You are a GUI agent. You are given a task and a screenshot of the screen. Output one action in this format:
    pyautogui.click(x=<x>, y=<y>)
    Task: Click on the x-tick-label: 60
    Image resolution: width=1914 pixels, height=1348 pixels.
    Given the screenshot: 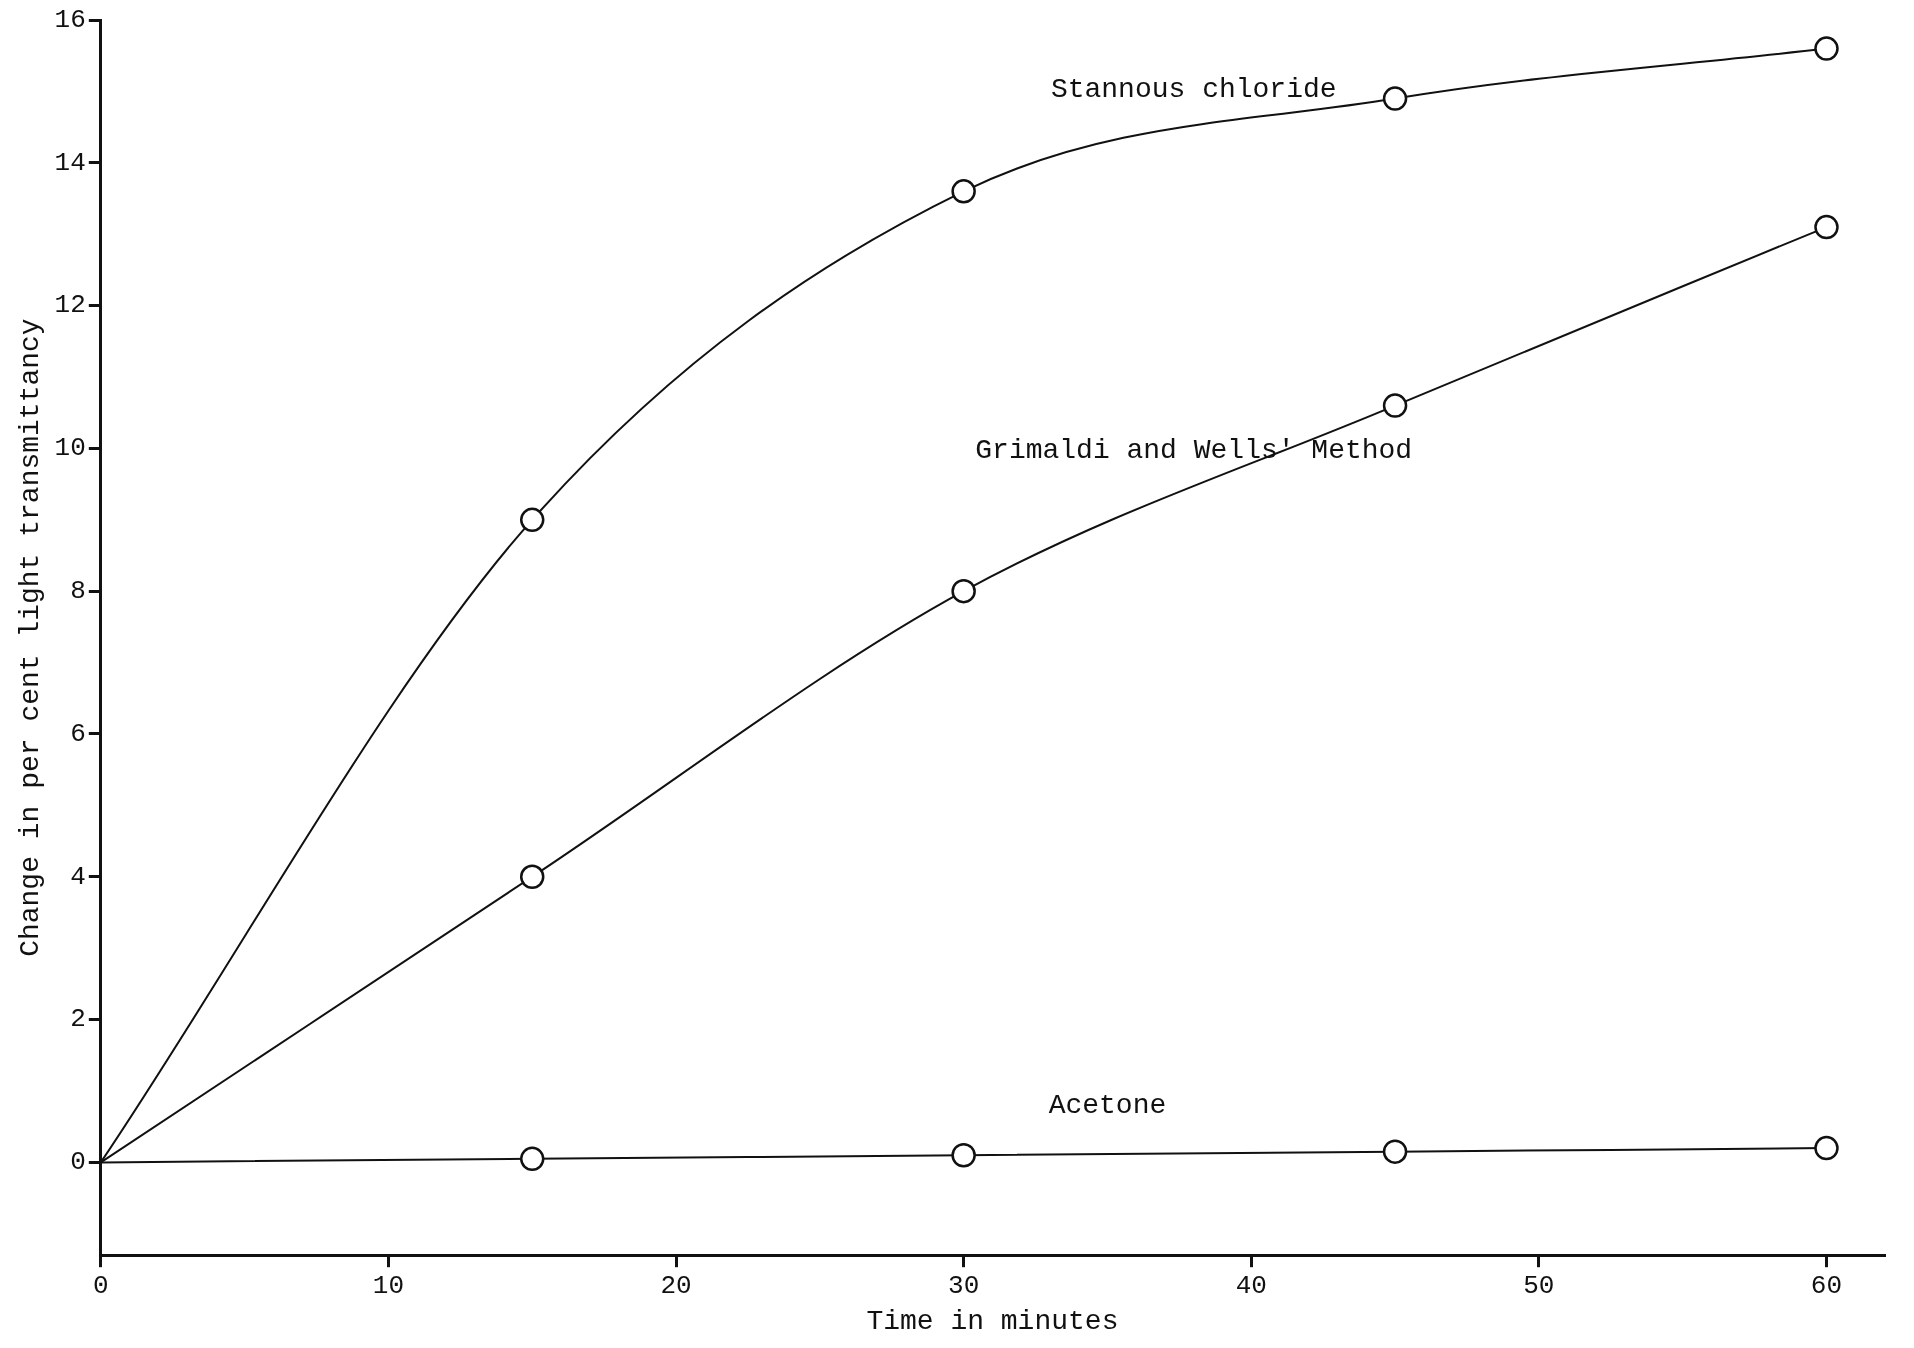 What is the action you would take?
    pyautogui.click(x=1826, y=1285)
    